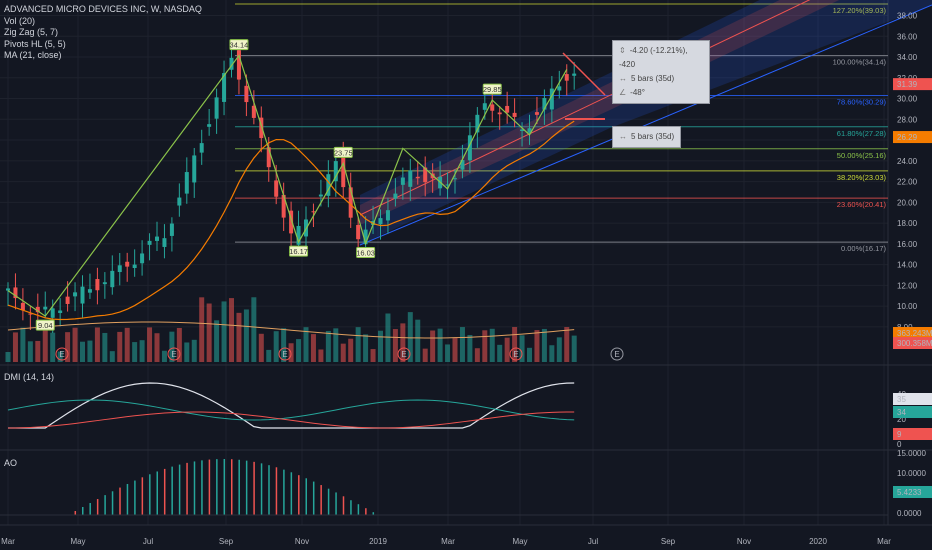  I want to click on measure-line1: -4.20 (-12.21%), -420, so click(653, 57).